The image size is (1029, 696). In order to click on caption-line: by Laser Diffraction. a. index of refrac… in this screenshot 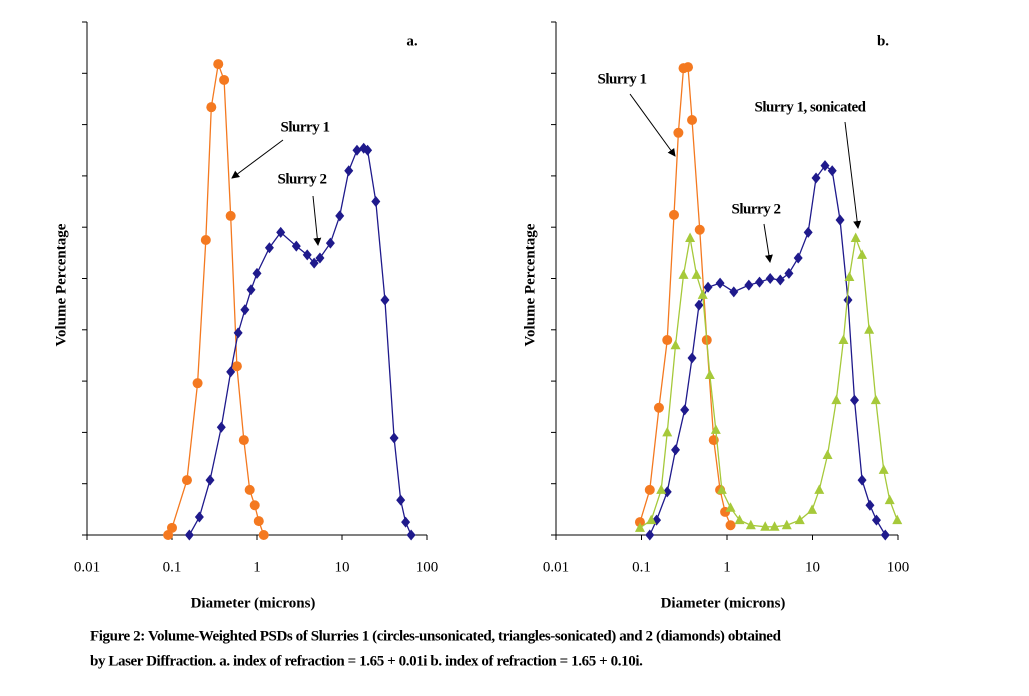, I will do `click(366, 661)`.